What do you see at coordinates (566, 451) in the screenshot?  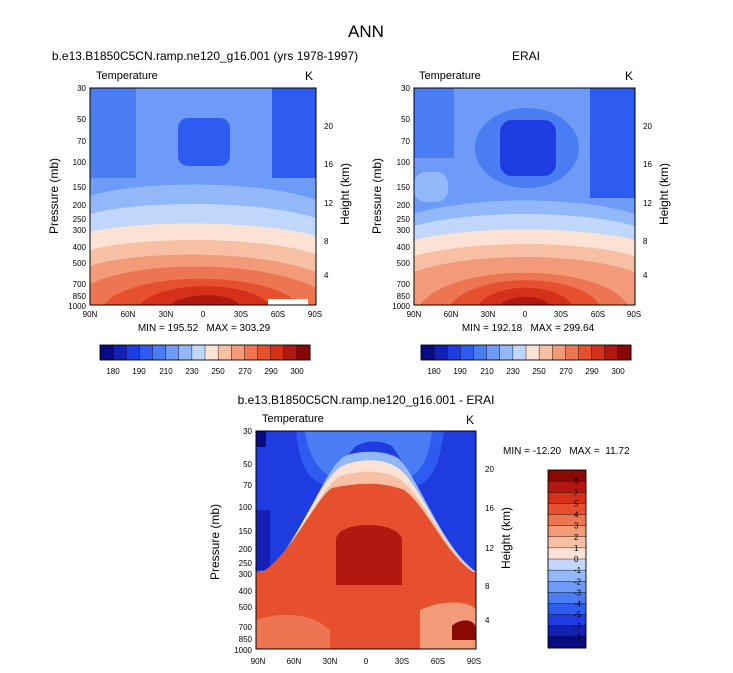 I see `min-max-stats: MIN = -12.20 MAX = 11.72` at bounding box center [566, 451].